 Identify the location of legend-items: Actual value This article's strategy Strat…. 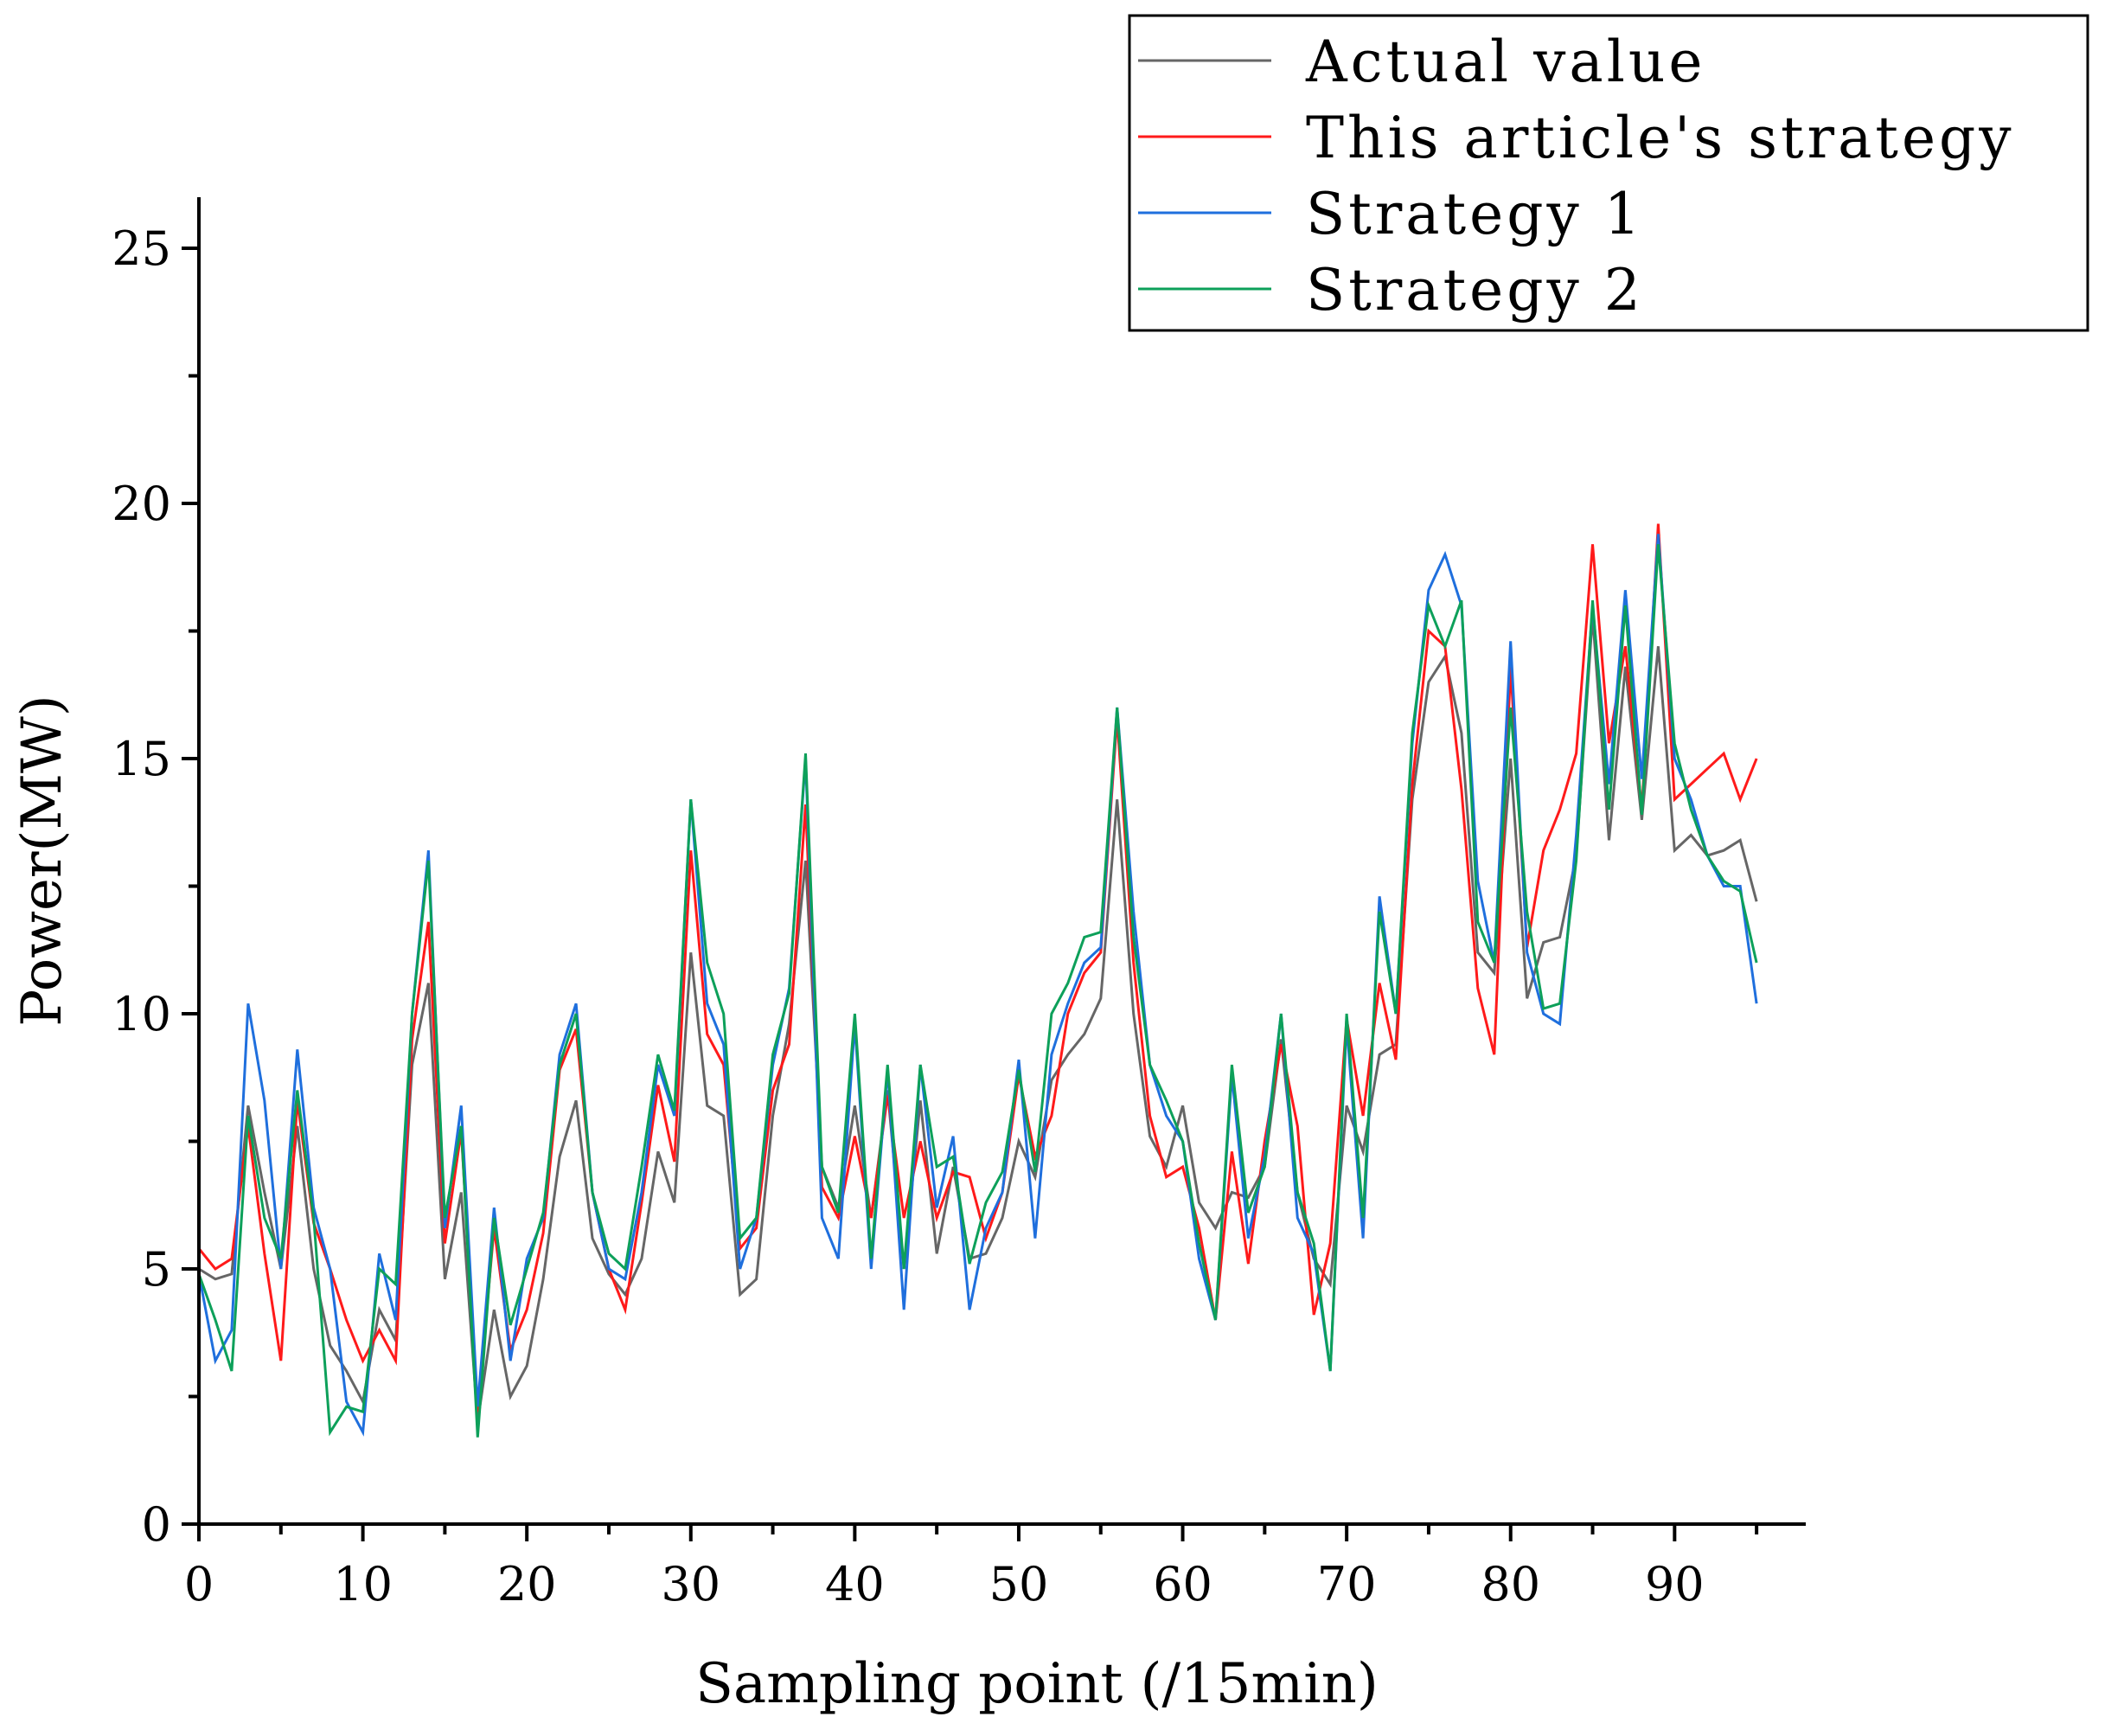
(1576, 176).